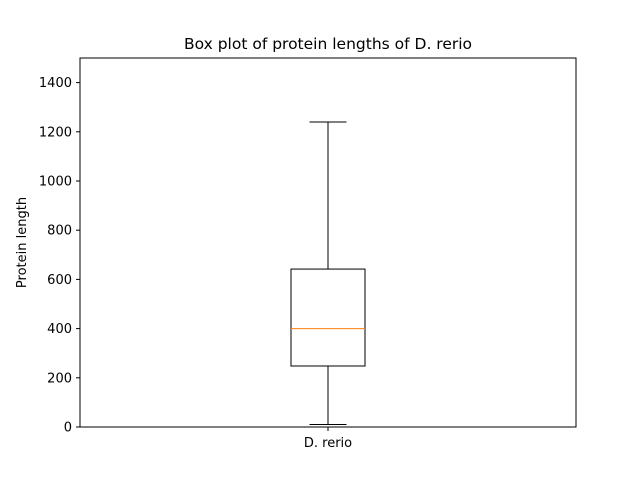 This screenshot has height=480, width=640. I want to click on x-axis-ticks: D. rerio, so click(328, 439).